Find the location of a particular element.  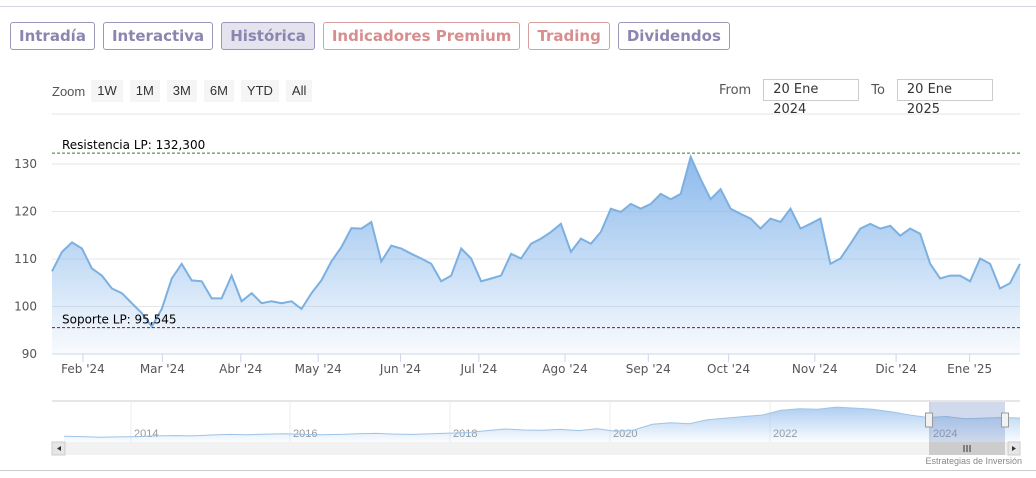

zoom-1m-button: 1M is located at coordinates (144, 91).